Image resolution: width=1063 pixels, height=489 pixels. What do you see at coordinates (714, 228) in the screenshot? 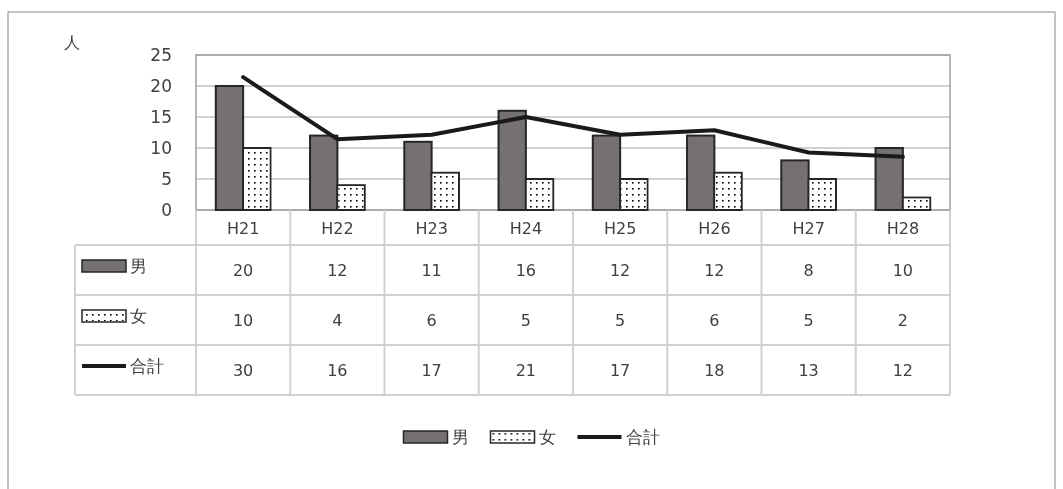
I see `x-tick-label: H26` at bounding box center [714, 228].